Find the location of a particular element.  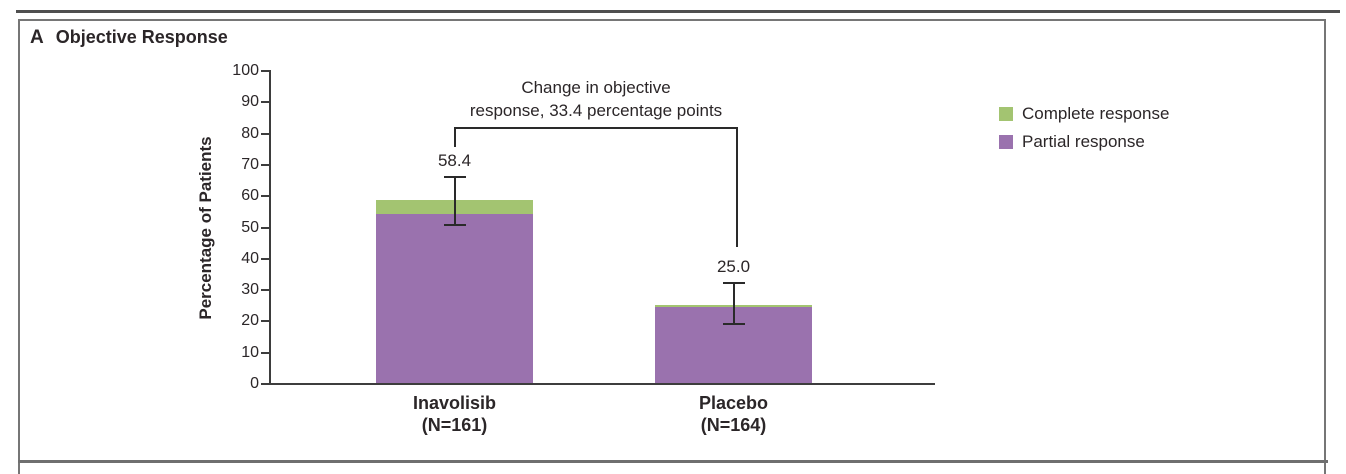

y-tick-label: 90 is located at coordinates (250, 102).